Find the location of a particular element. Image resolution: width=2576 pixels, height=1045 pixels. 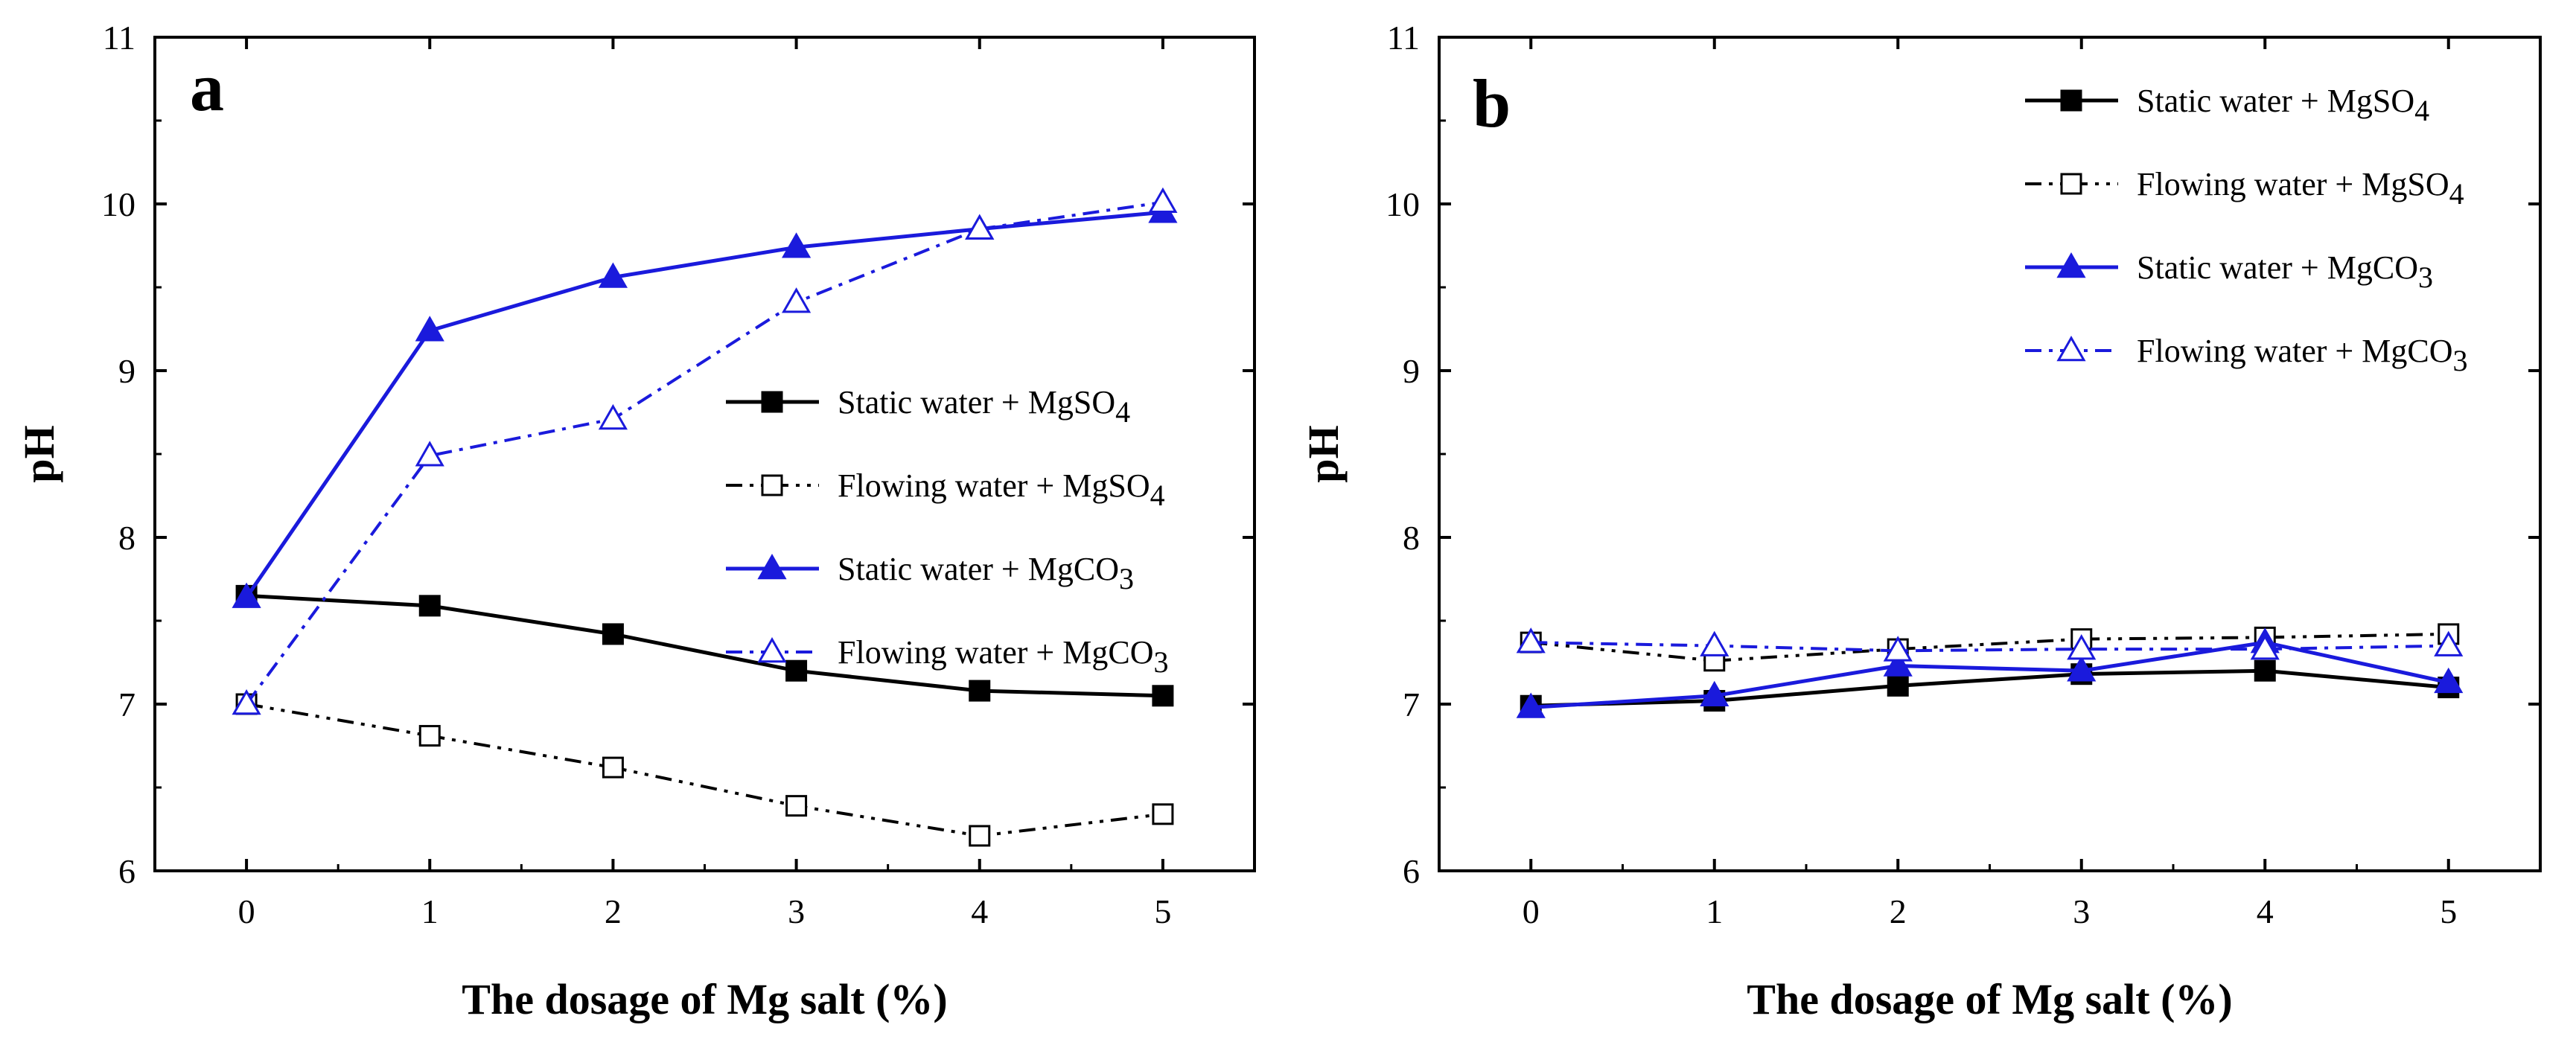

panel-label: b is located at coordinates (1492, 103).